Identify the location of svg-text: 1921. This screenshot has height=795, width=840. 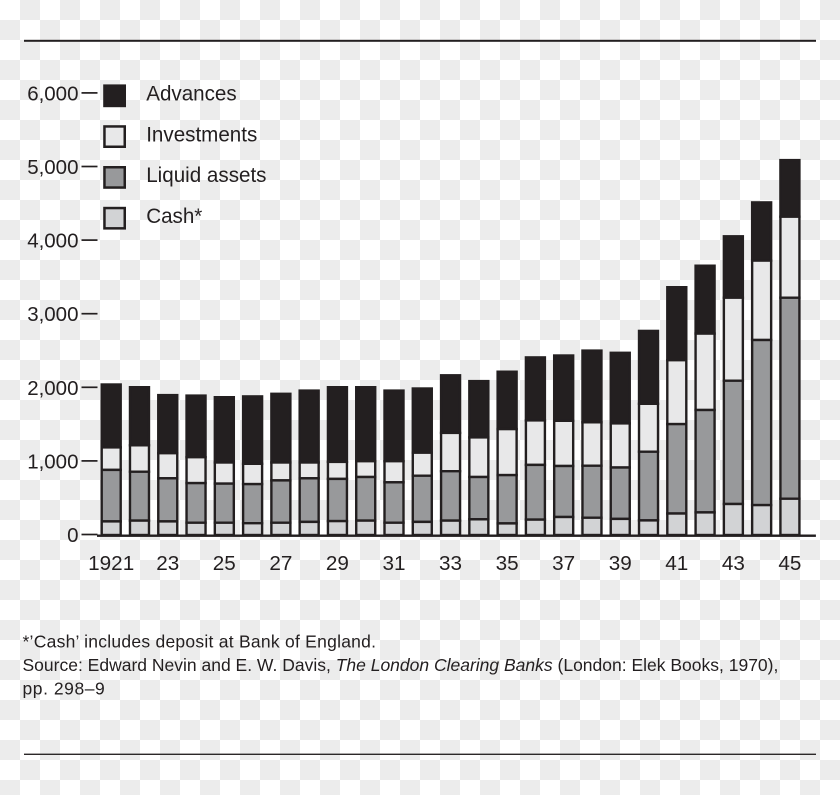
(111, 563).